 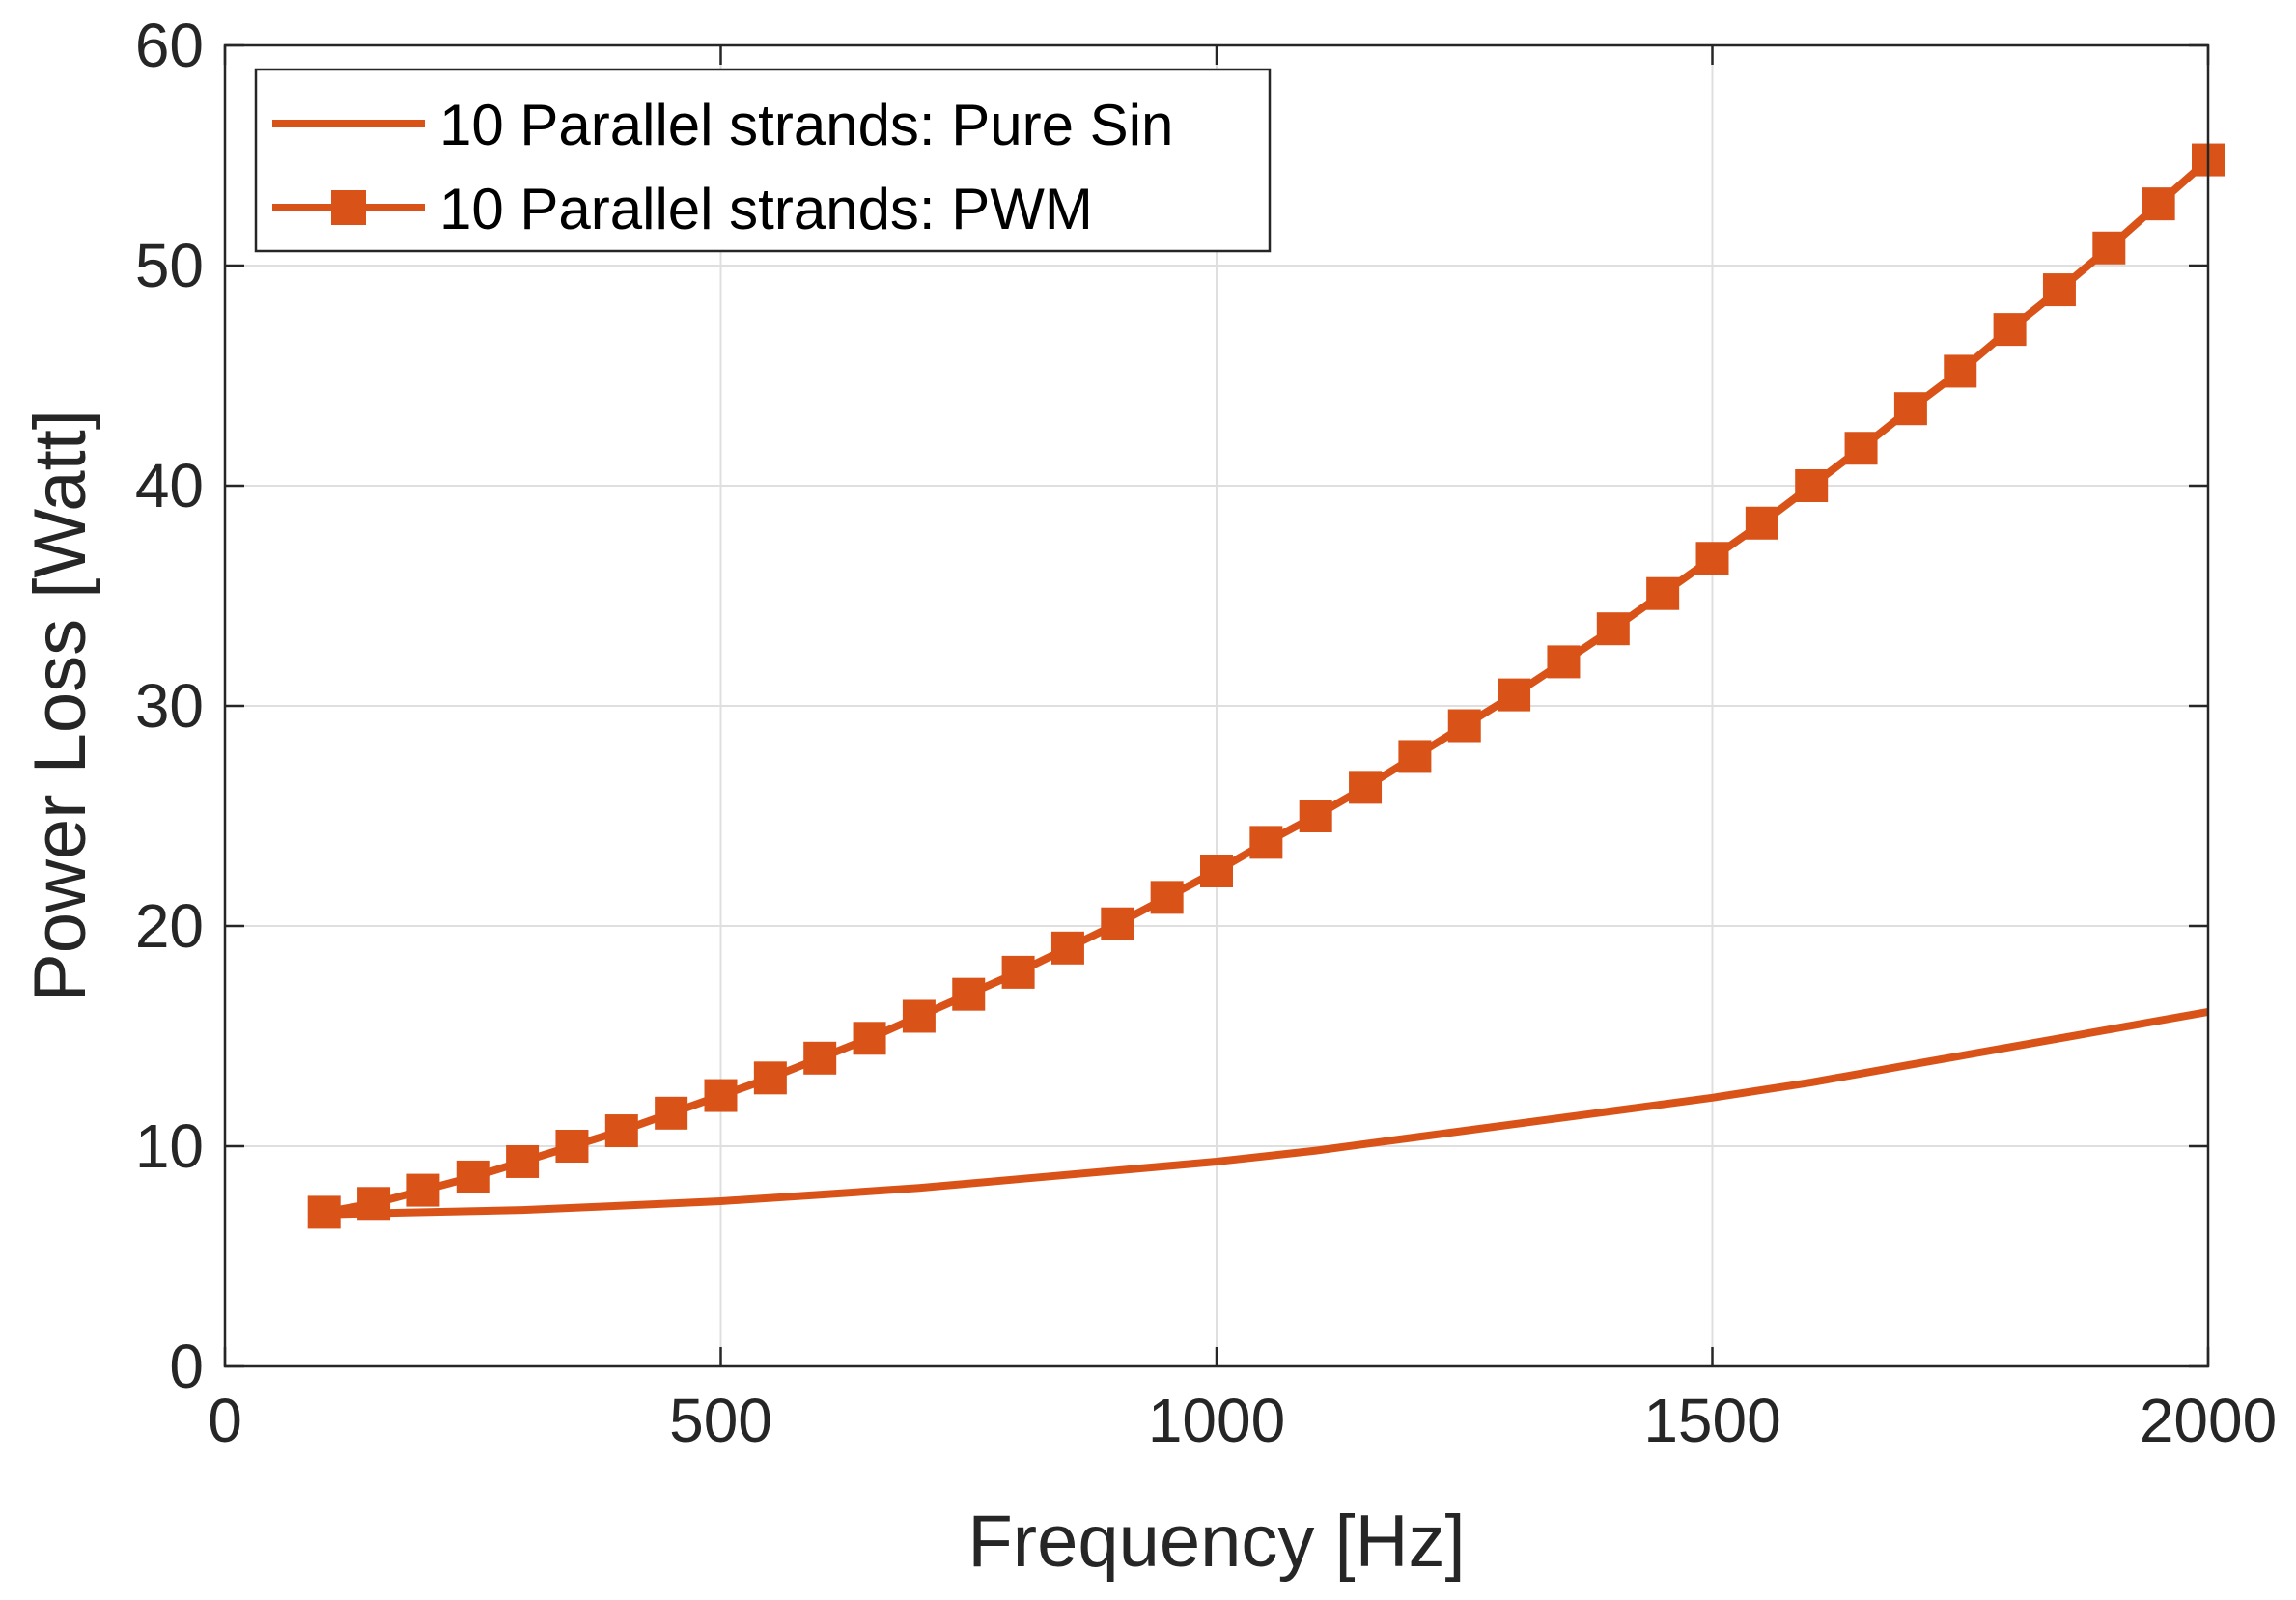 What do you see at coordinates (170, 706) in the screenshot?
I see `y-tick-label: 30` at bounding box center [170, 706].